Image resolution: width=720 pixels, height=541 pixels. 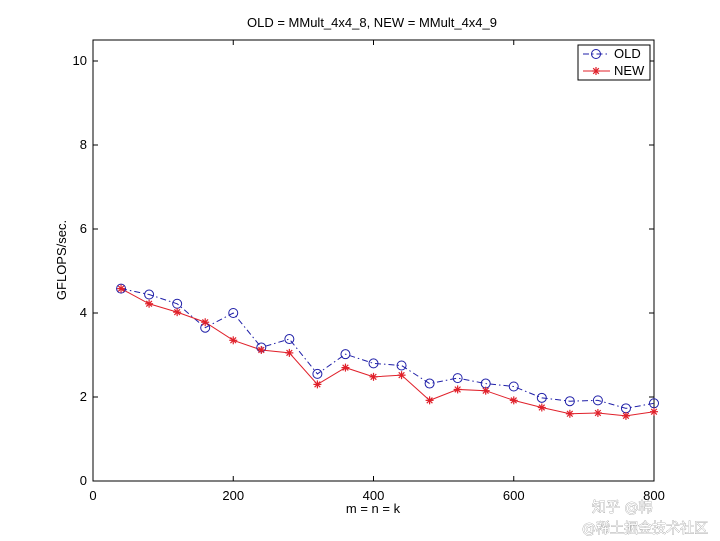 I want to click on y-tick-label: 2, so click(x=83, y=396).